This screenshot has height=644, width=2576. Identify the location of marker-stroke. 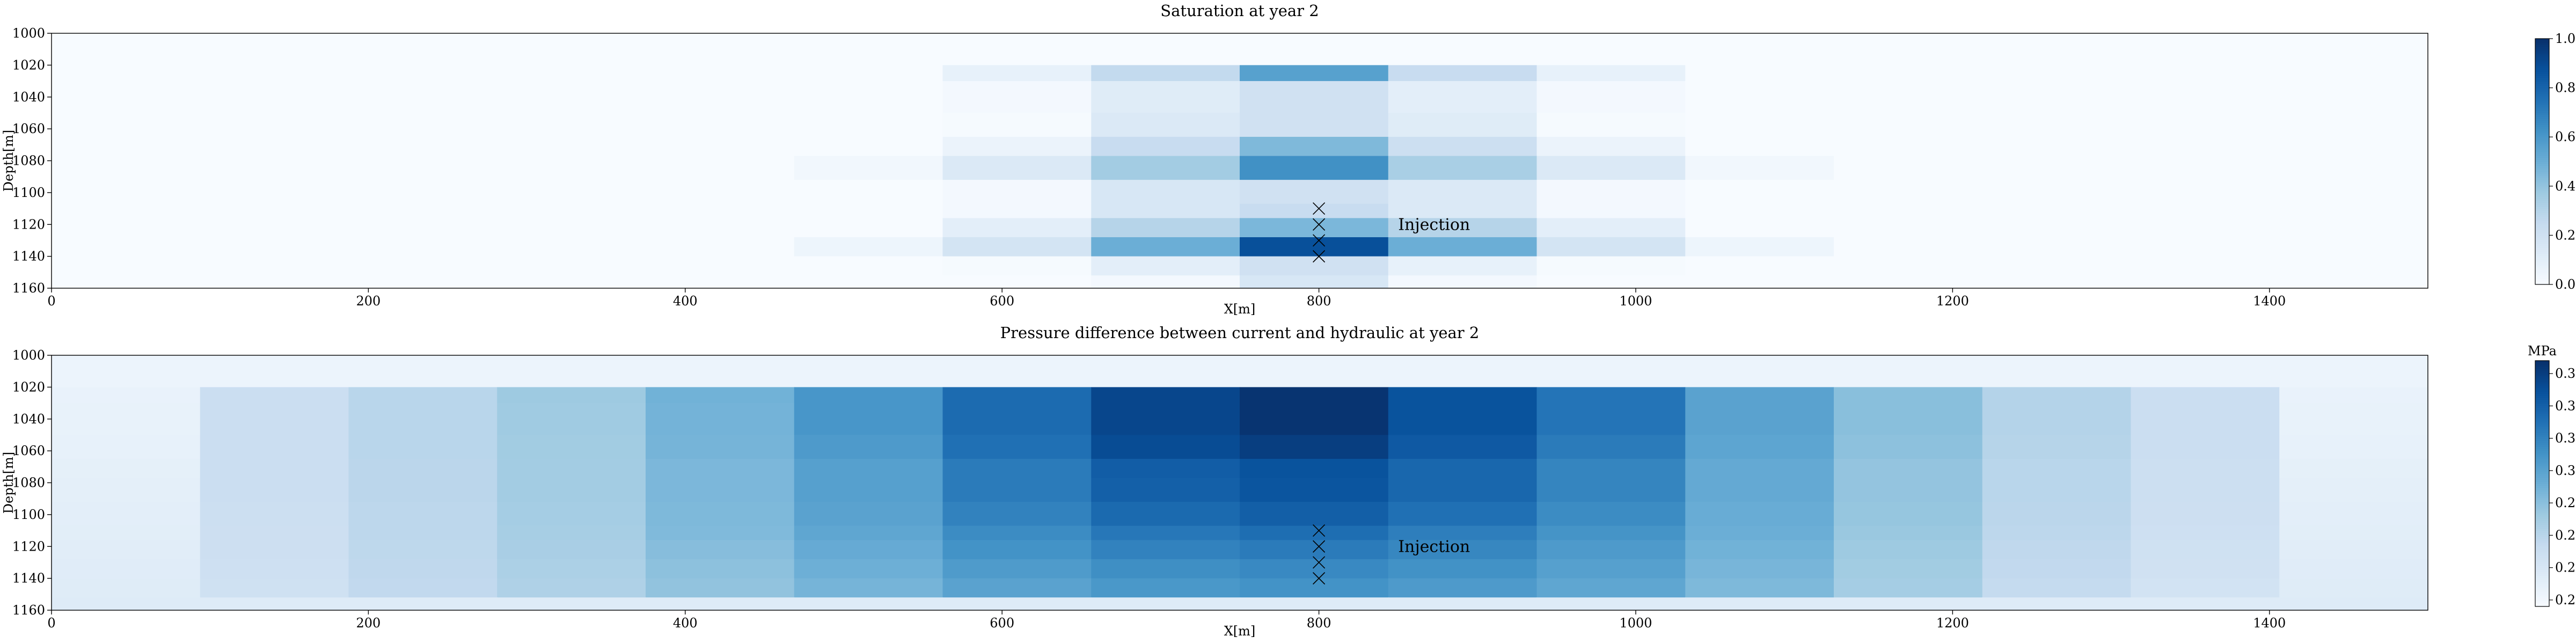
(1319, 578).